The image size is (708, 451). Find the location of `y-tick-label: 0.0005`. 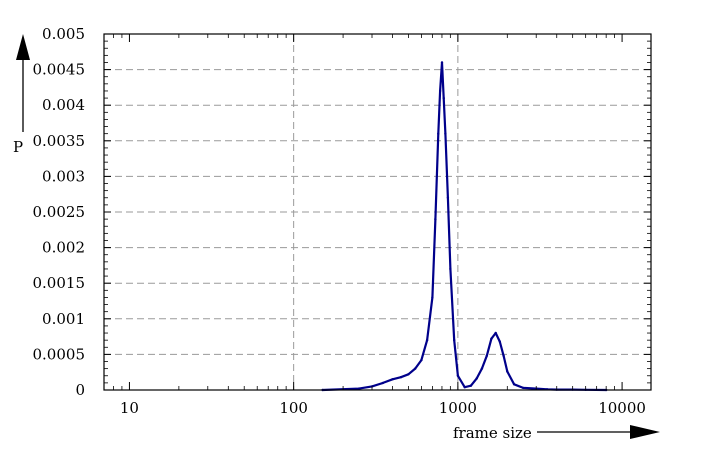

y-tick-label: 0.0005 is located at coordinates (59, 354).